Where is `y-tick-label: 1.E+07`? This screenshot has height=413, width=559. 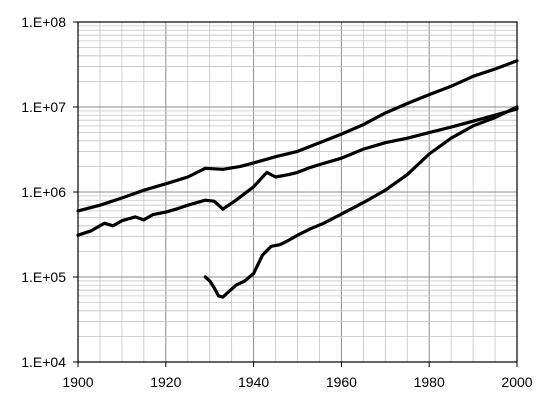 y-tick-label: 1.E+07 is located at coordinates (43, 107).